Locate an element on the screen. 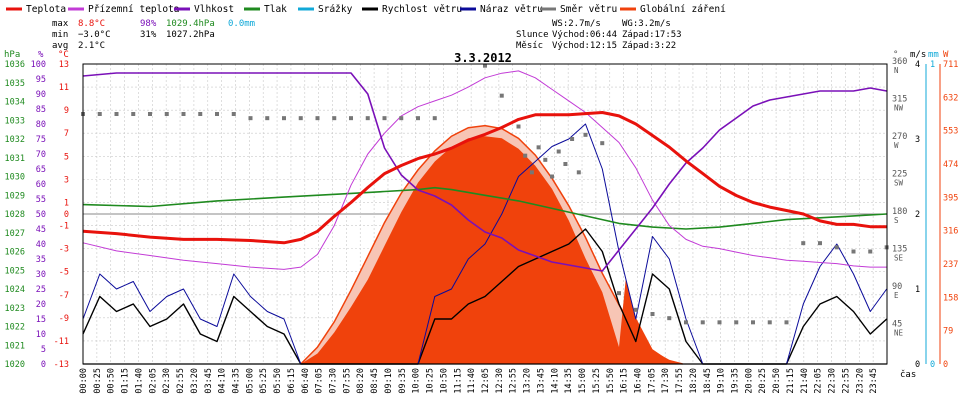 The image size is (966, 400). x-tick-label: 18:20 is located at coordinates (694, 381).